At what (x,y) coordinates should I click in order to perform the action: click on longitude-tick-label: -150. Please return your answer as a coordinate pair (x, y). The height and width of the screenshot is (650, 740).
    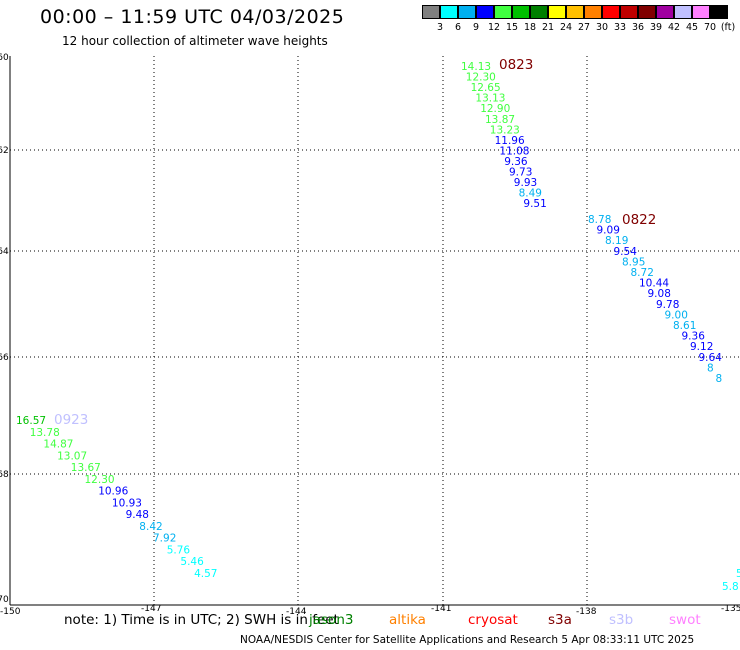
    Looking at the image, I should click on (10, 612).